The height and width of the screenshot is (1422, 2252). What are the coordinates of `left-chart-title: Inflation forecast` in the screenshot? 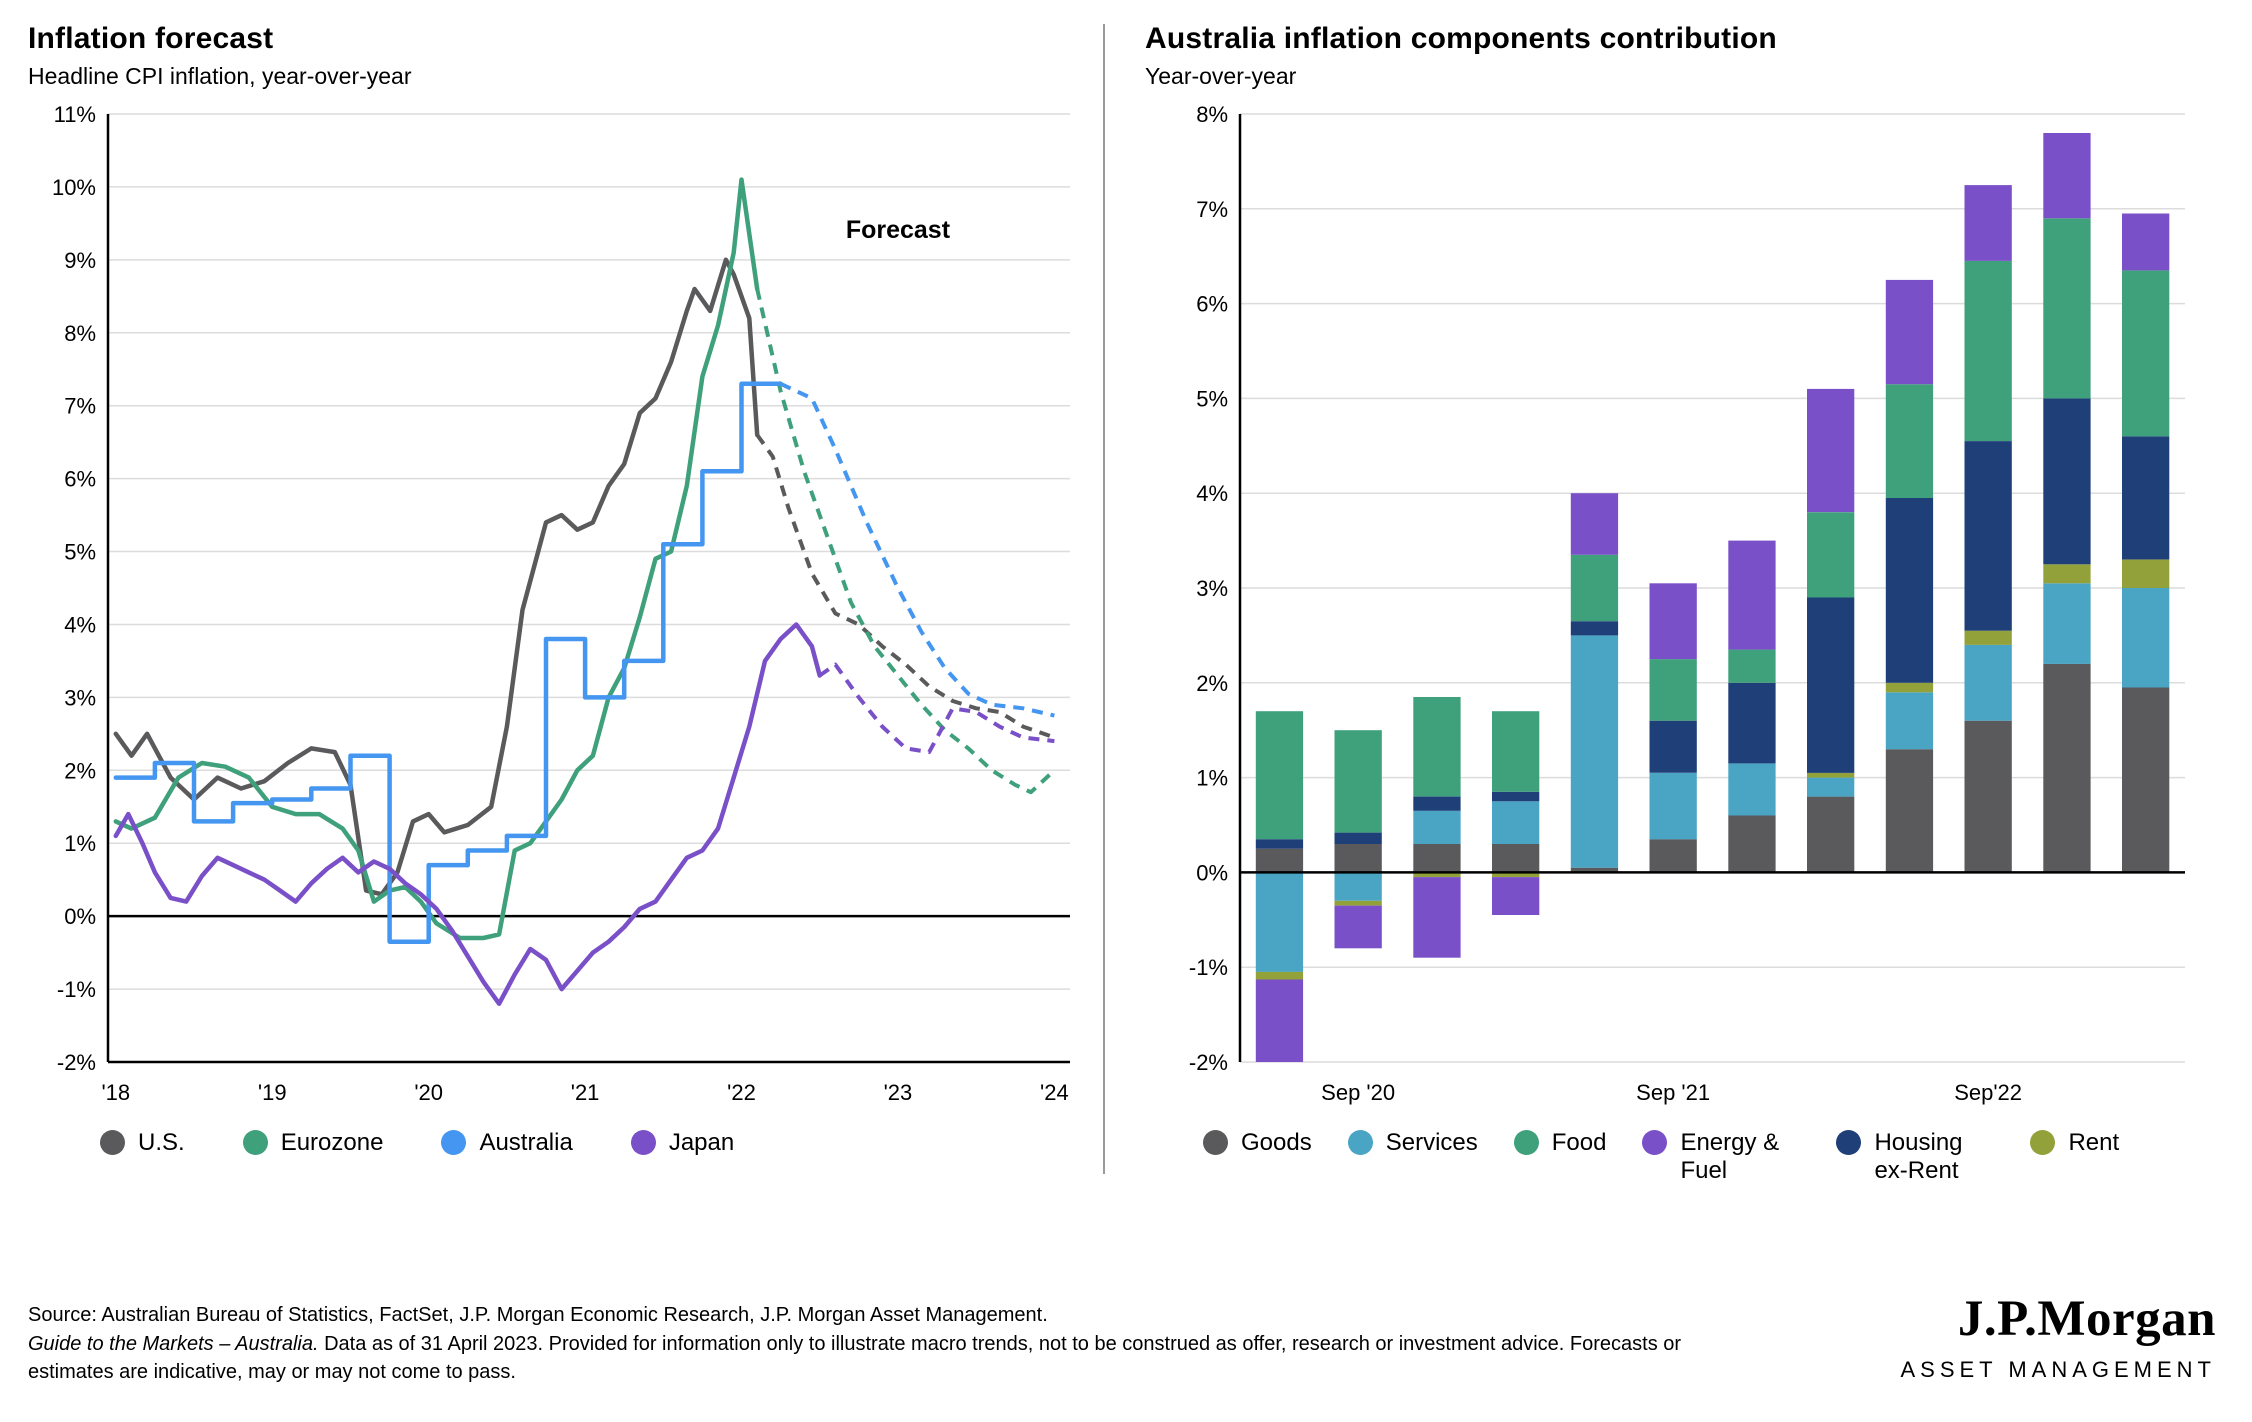 It's located at (151, 38).